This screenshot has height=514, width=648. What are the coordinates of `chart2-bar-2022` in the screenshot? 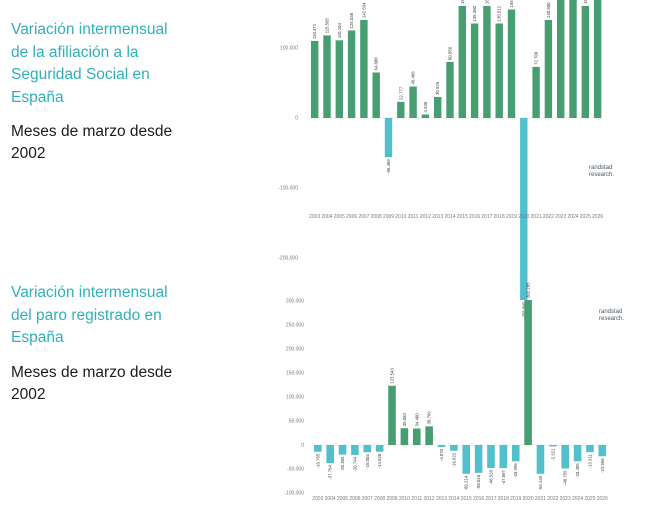 It's located at (553, 446).